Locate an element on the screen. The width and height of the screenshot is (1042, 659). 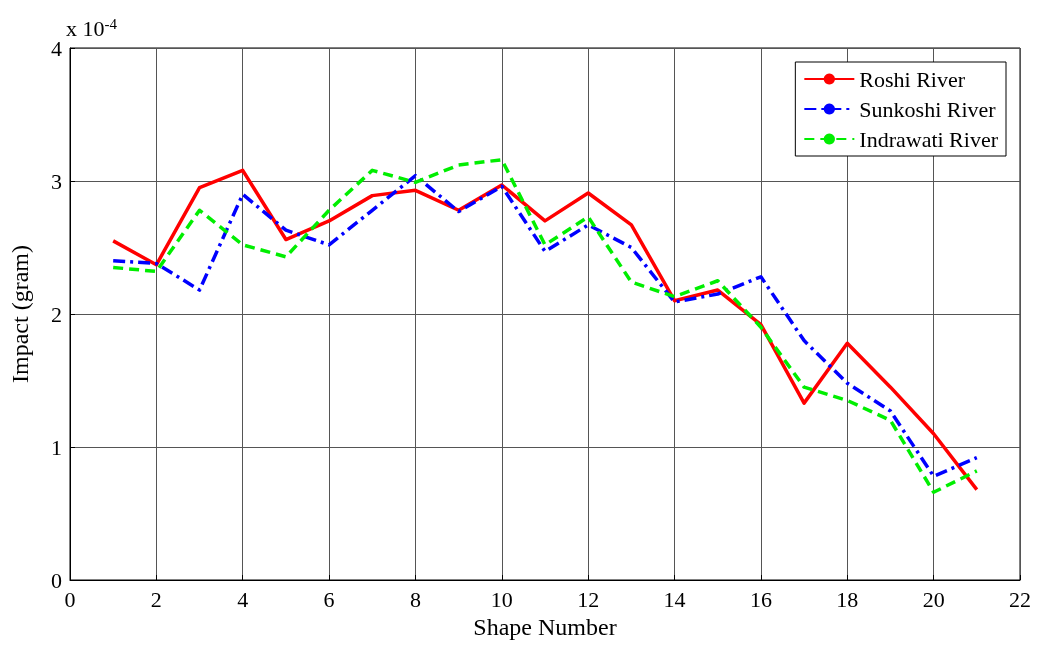
y-tick-label: 1 is located at coordinates (56, 447).